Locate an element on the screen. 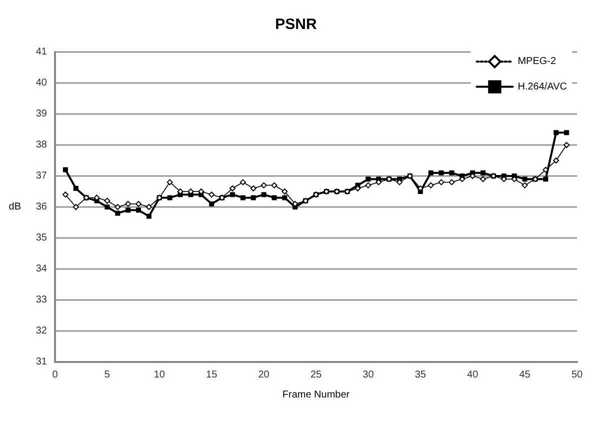 Image resolution: width=592 pixels, height=425 pixels. y-tick-label: 34 is located at coordinates (42, 269).